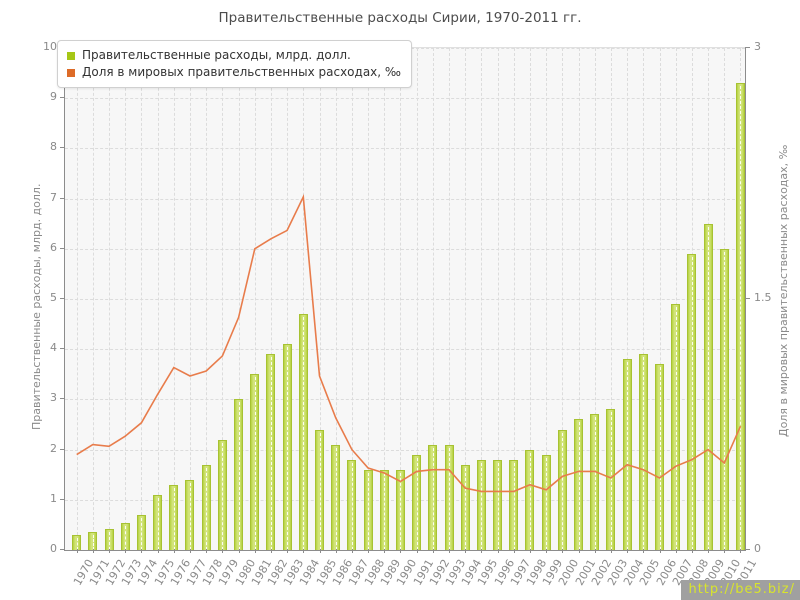  What do you see at coordinates (174, 517) in the screenshot?
I see `bar-1976` at bounding box center [174, 517].